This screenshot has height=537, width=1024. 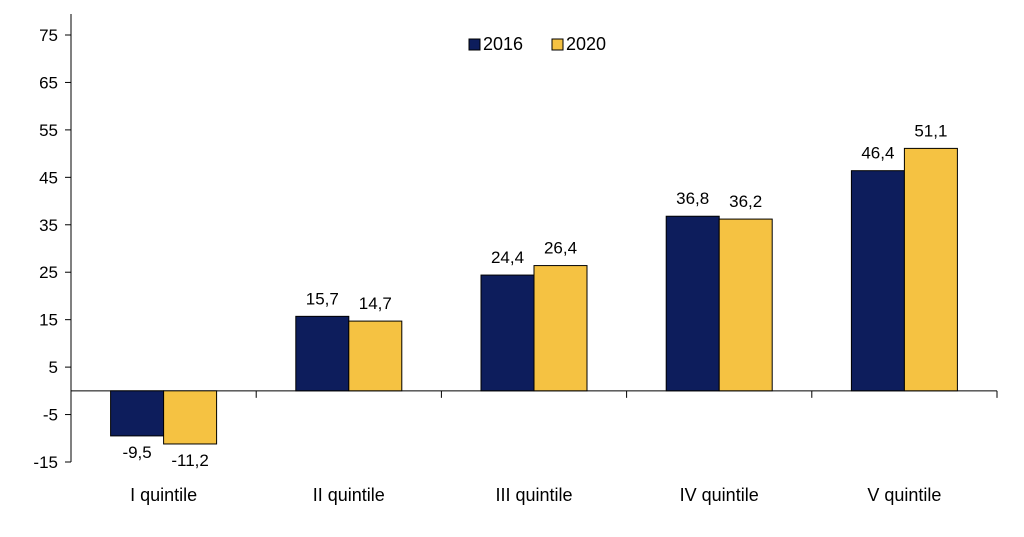 I want to click on data-label-2016-4: 36,8, so click(x=692, y=198).